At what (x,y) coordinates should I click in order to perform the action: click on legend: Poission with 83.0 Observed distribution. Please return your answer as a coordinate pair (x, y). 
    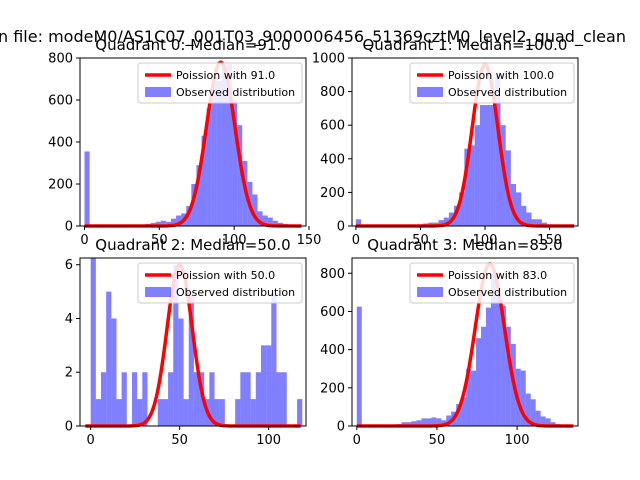
    Looking at the image, I should click on (492, 283).